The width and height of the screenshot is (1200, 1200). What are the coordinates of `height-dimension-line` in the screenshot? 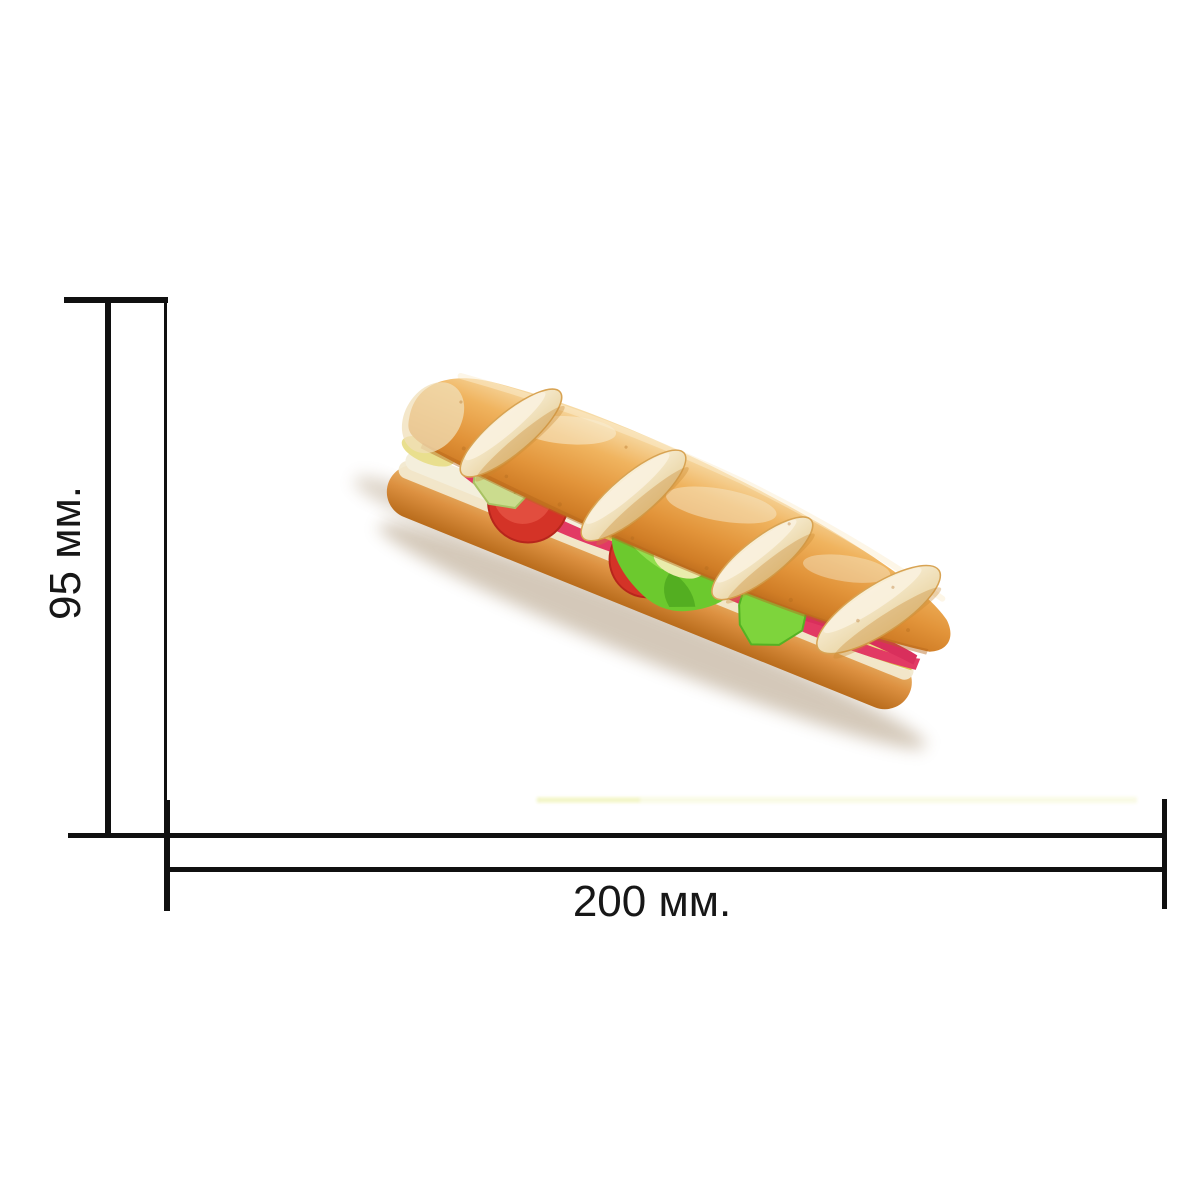 It's located at (108, 567).